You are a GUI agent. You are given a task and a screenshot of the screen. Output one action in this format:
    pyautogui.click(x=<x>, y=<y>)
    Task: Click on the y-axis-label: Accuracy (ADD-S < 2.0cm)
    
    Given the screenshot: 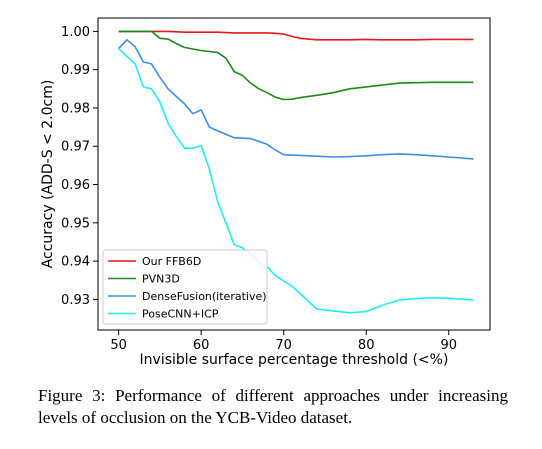 What is the action you would take?
    pyautogui.click(x=48, y=174)
    